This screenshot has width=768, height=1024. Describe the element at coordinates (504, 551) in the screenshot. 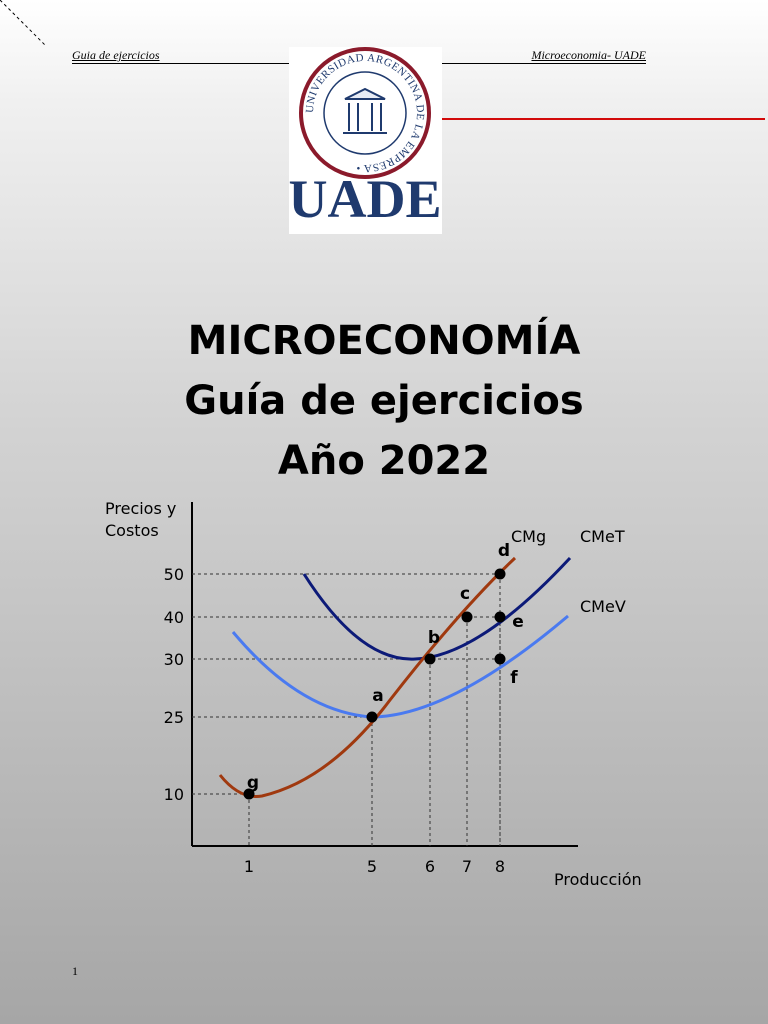

I see `point-label-d: d` at that location.